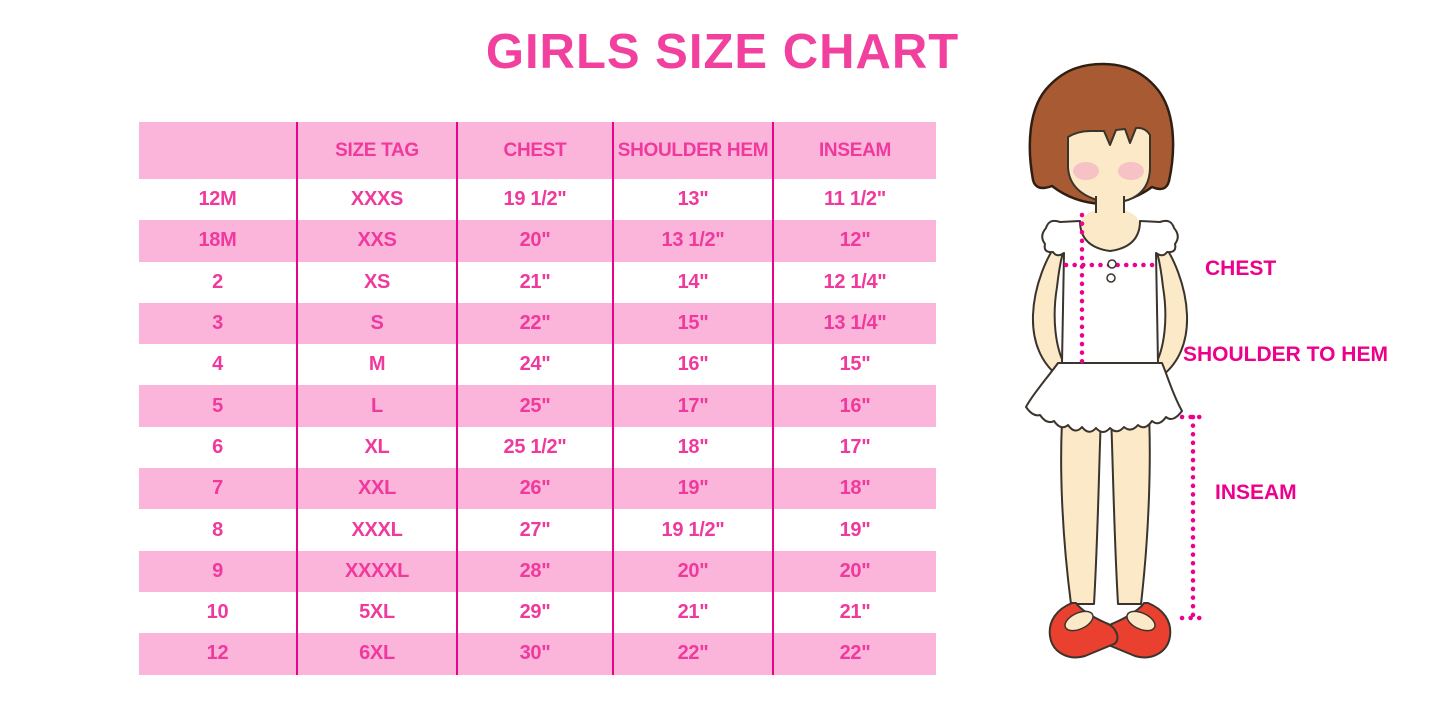  Describe the element at coordinates (855, 240) in the screenshot. I see `table-cell: 12"` at that location.